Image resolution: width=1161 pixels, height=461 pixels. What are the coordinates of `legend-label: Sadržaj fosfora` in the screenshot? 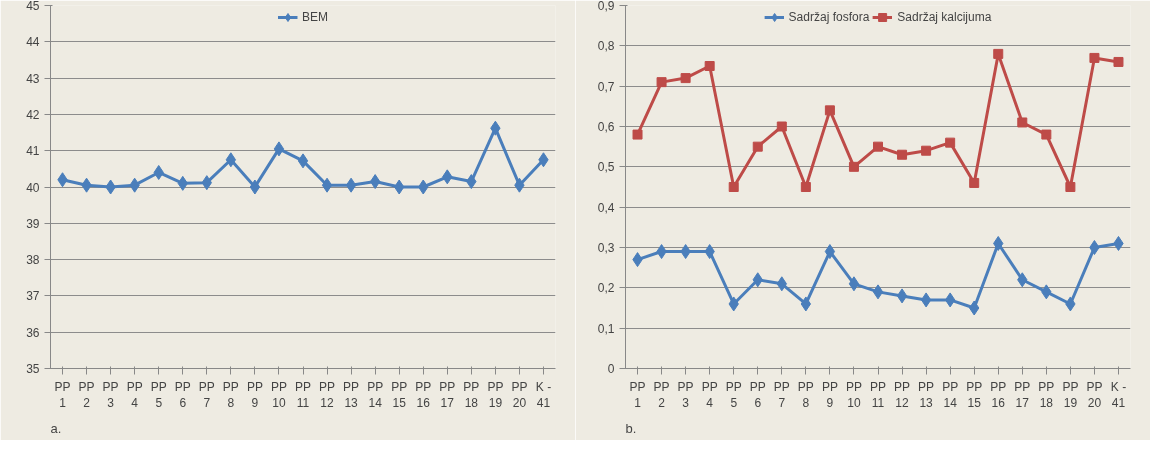 It's located at (829, 17).